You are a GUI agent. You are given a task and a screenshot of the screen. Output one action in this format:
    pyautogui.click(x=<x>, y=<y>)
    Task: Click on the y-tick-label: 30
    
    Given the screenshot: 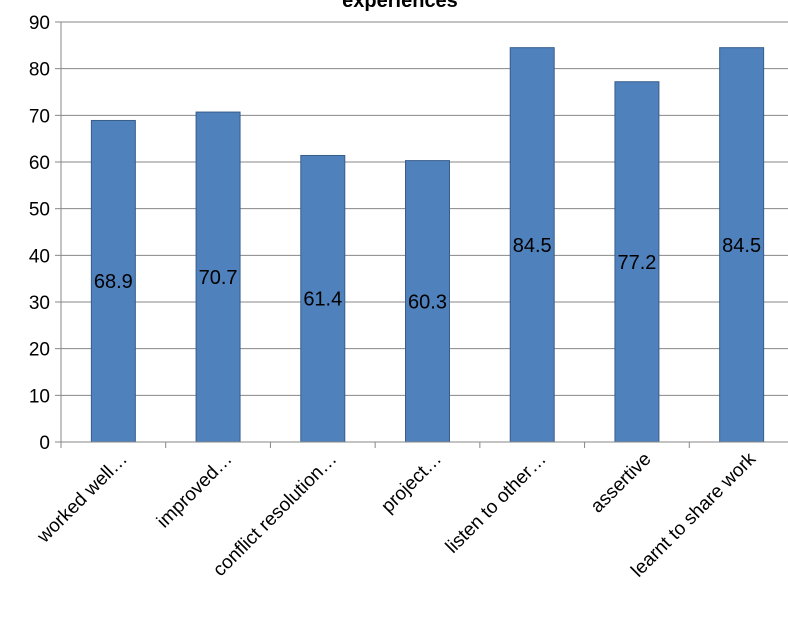 What is the action you would take?
    pyautogui.click(x=39, y=303)
    